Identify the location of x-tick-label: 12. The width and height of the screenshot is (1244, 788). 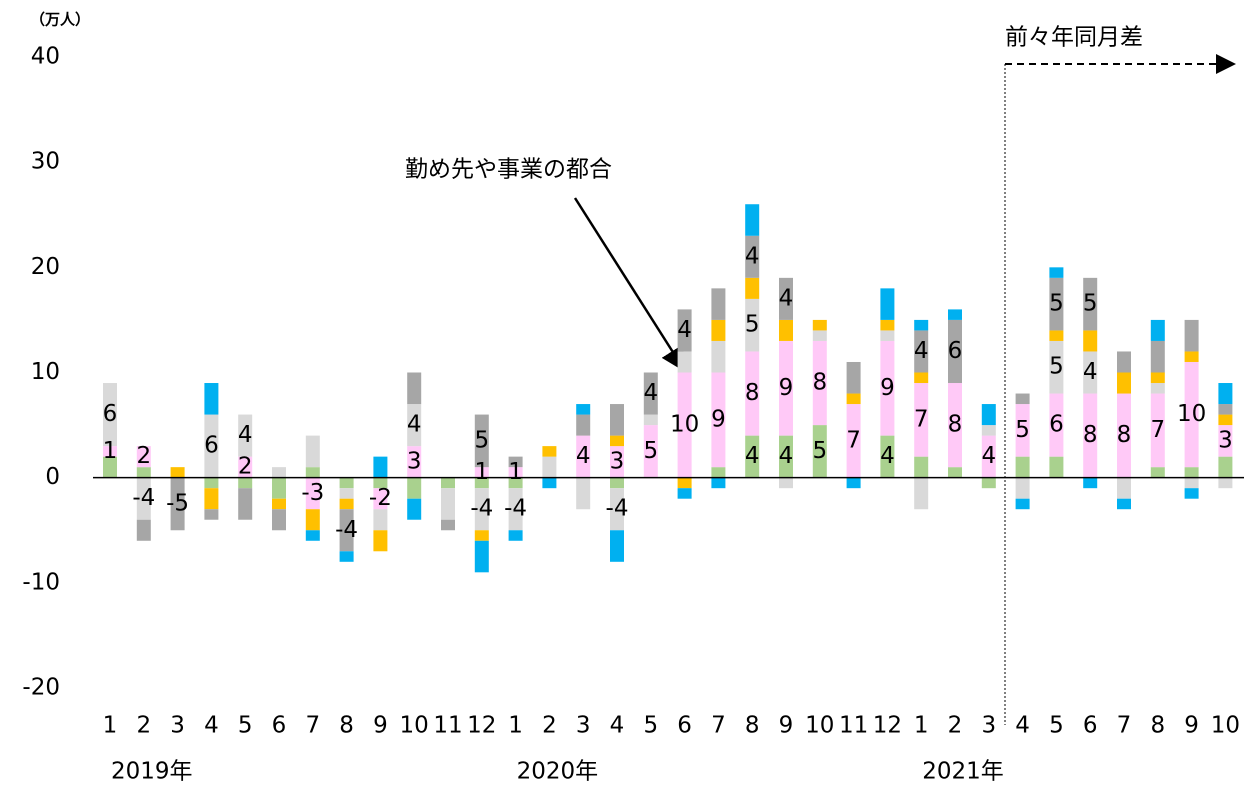
(887, 726).